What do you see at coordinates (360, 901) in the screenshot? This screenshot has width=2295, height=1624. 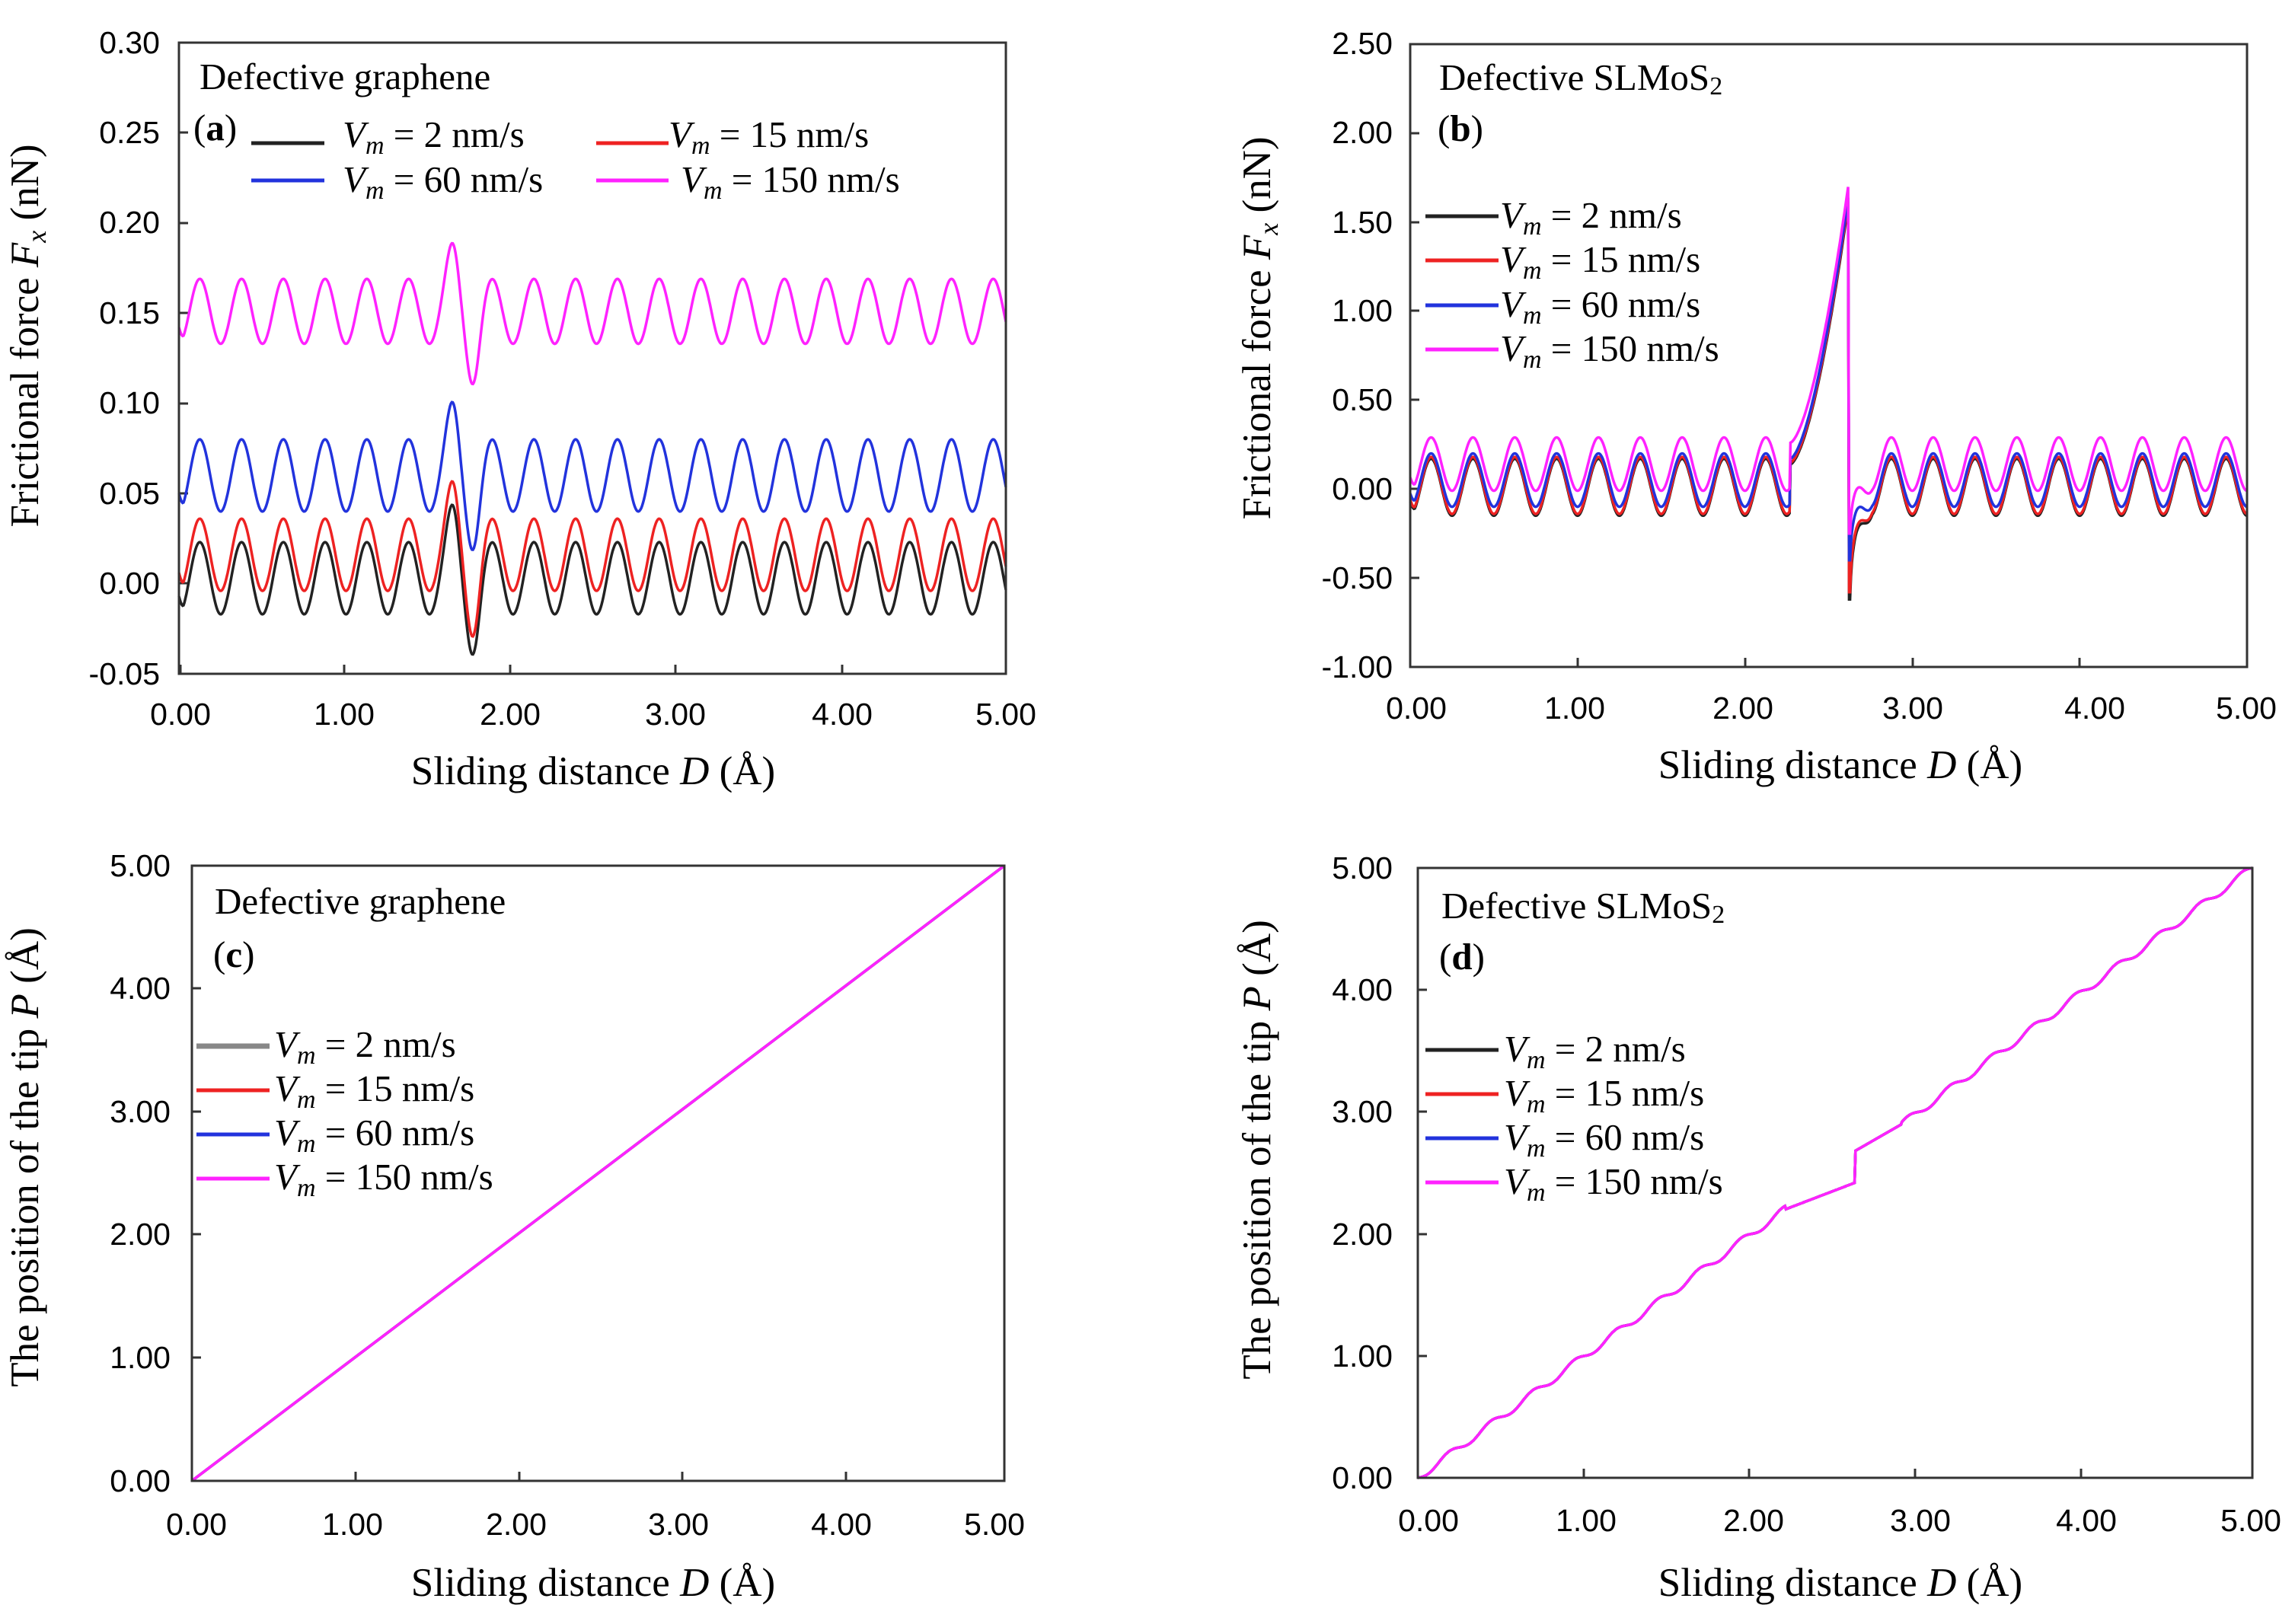 I see `panel-c-title: Defective graphene` at bounding box center [360, 901].